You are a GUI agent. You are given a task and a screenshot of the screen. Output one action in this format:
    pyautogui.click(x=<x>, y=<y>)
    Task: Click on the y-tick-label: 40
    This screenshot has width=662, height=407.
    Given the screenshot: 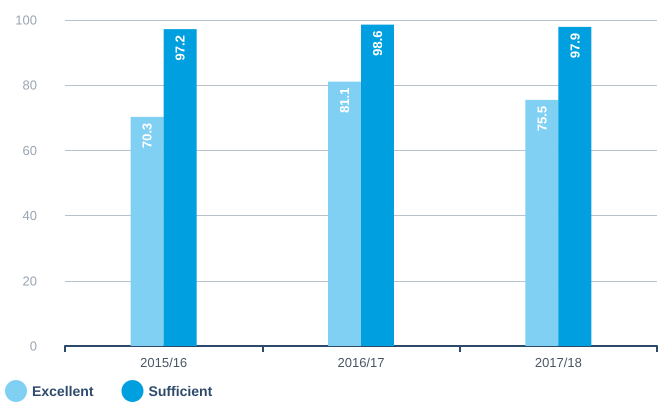 What is the action you would take?
    pyautogui.click(x=29, y=216)
    